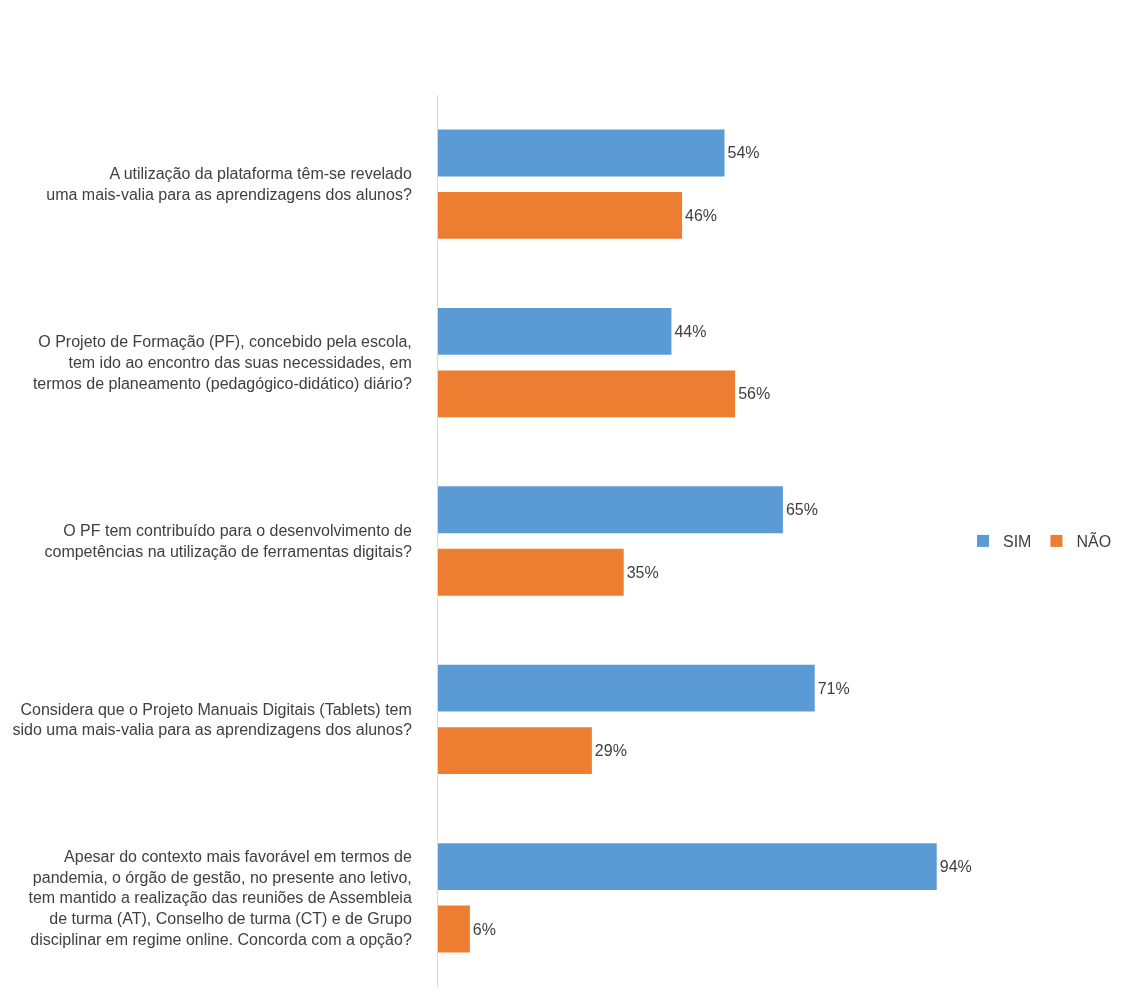  I want to click on legend-label: NÃO, so click(1094, 541).